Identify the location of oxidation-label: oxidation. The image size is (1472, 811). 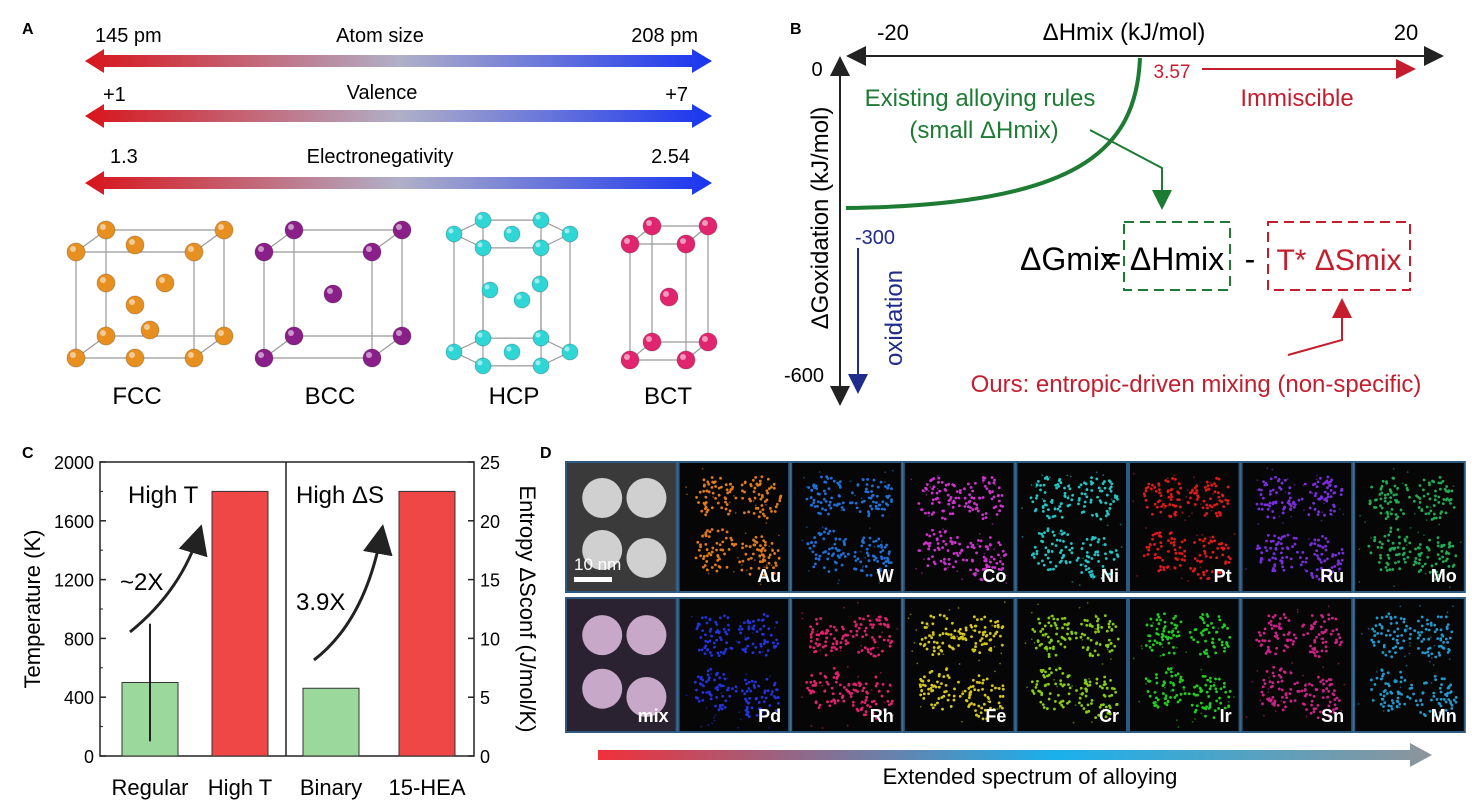
(894, 318).